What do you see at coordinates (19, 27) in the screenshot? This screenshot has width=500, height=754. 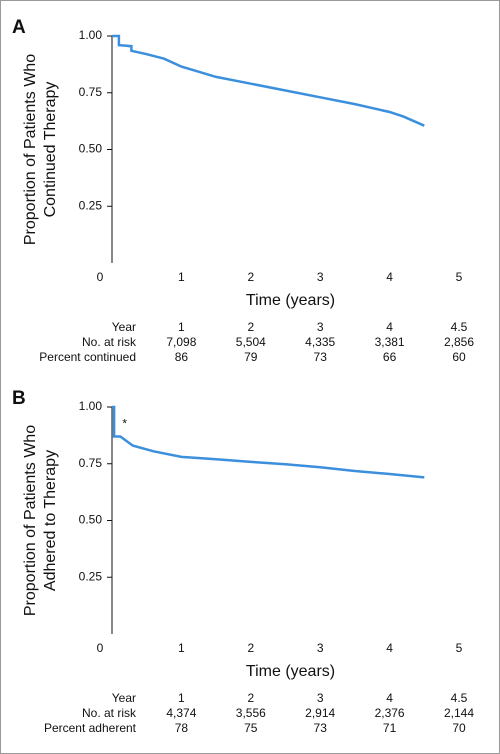 I see `panel-label: A` at bounding box center [19, 27].